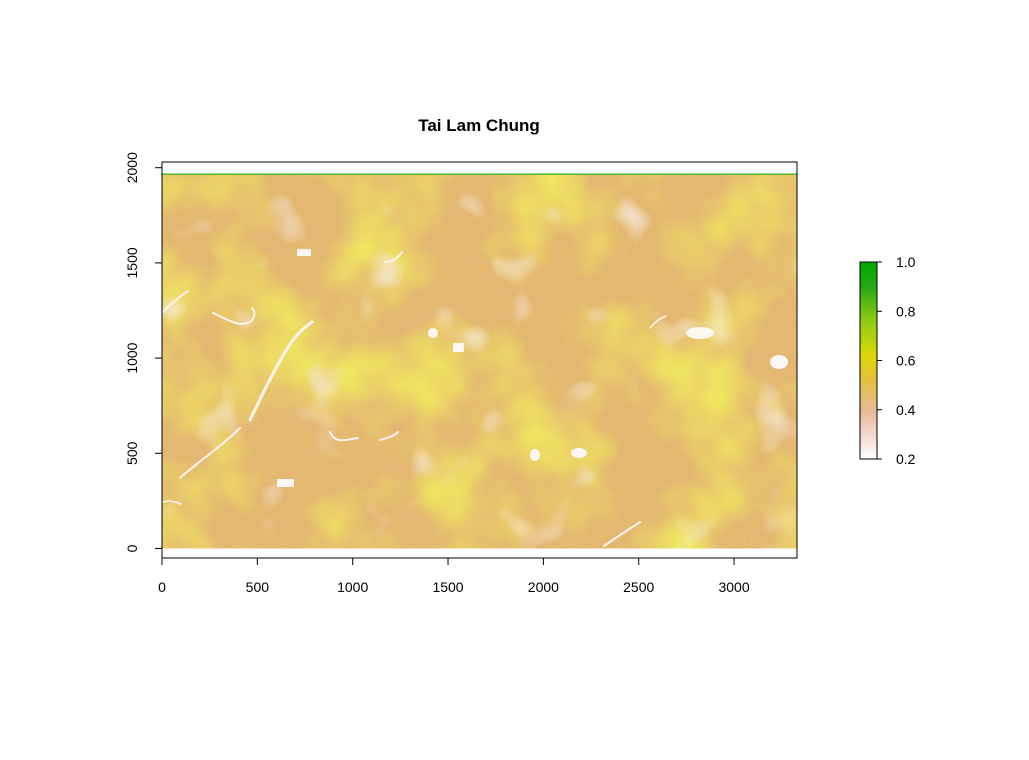 This screenshot has width=1029, height=760. What do you see at coordinates (258, 587) in the screenshot?
I see `x-tick-label: 500` at bounding box center [258, 587].